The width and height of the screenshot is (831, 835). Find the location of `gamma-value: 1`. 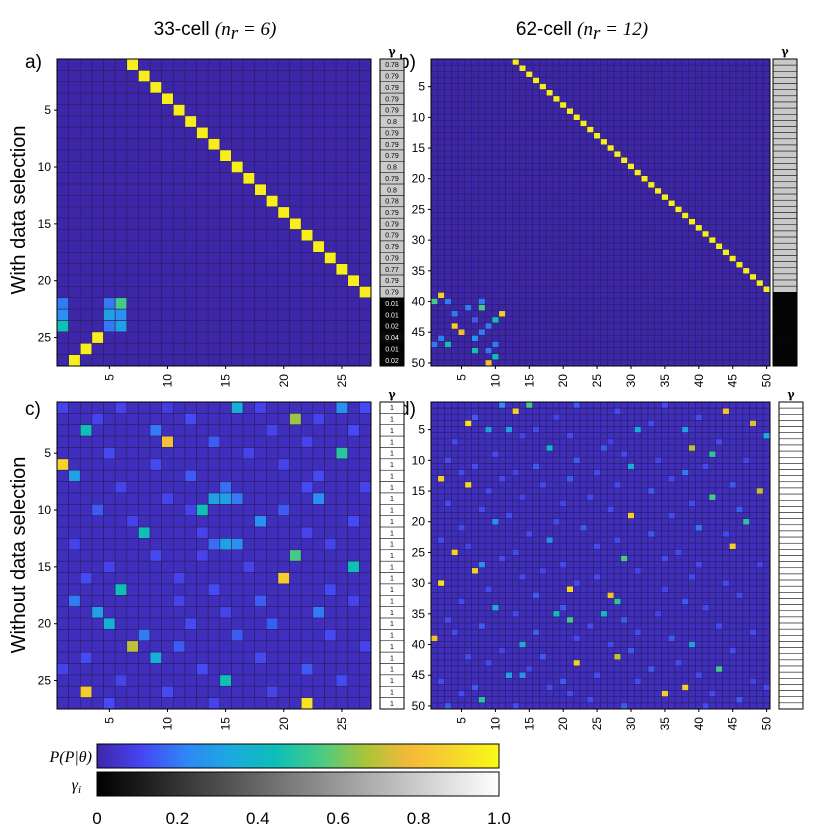

gamma-value: 1 is located at coordinates (392, 613).